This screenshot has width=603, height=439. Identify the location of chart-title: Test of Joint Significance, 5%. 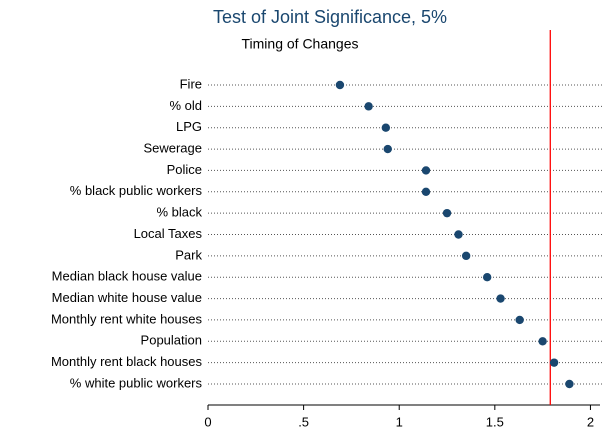
(330, 17).